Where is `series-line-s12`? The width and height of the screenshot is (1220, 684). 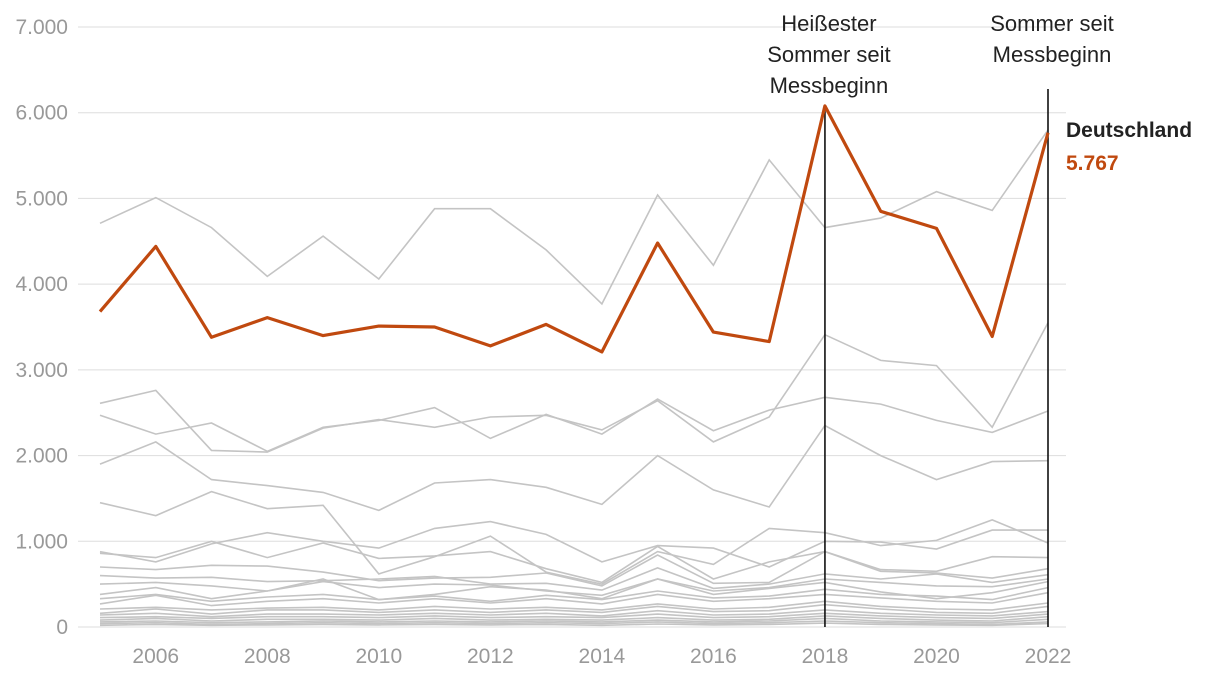
series-line-s12 is located at coordinates (574, 594).